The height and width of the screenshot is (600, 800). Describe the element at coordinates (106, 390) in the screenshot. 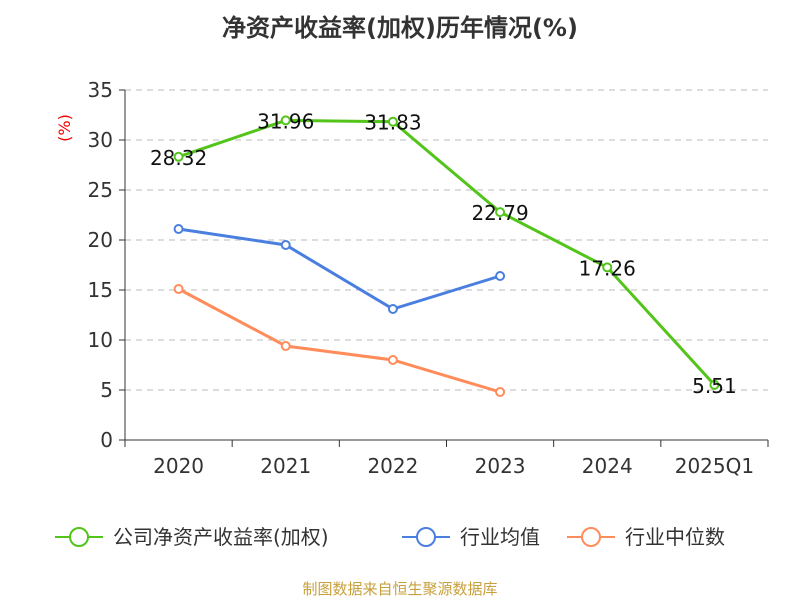

I see `y-tick-label: 5` at that location.